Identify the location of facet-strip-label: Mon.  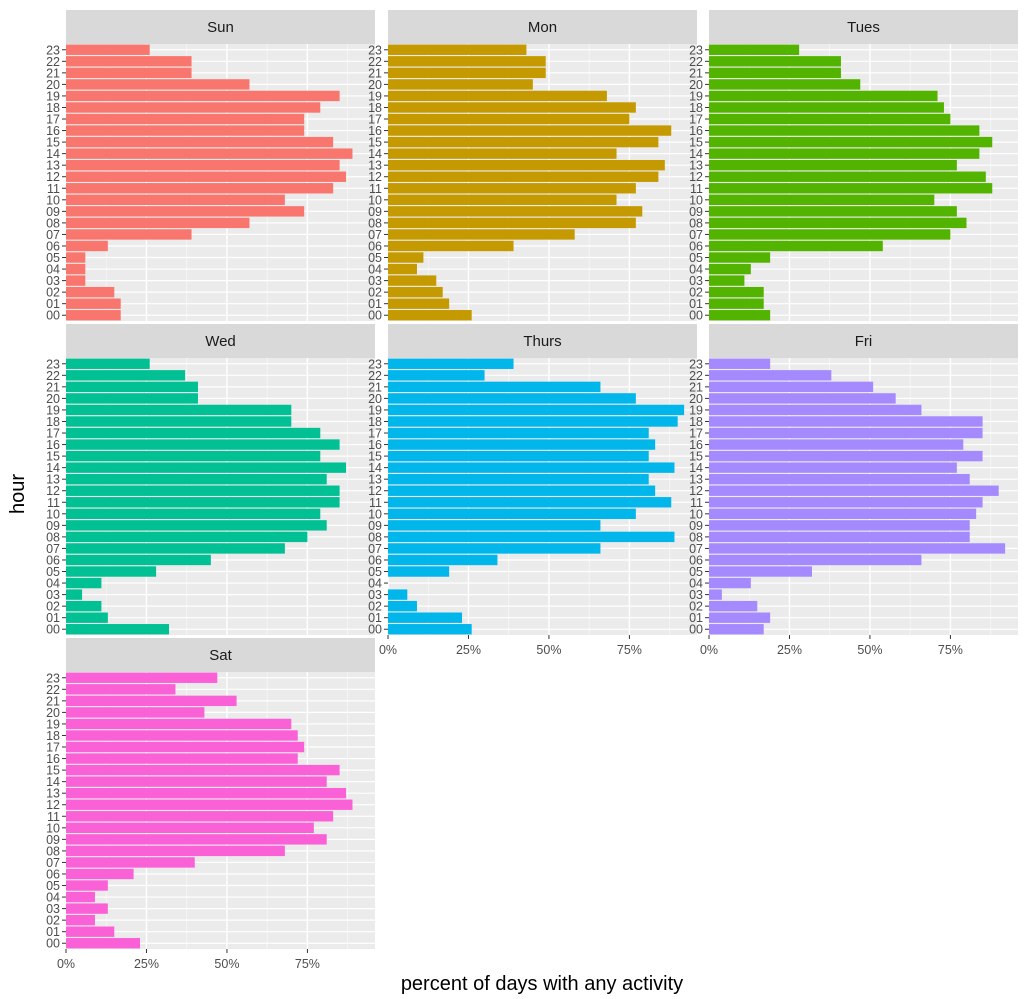
(542, 27).